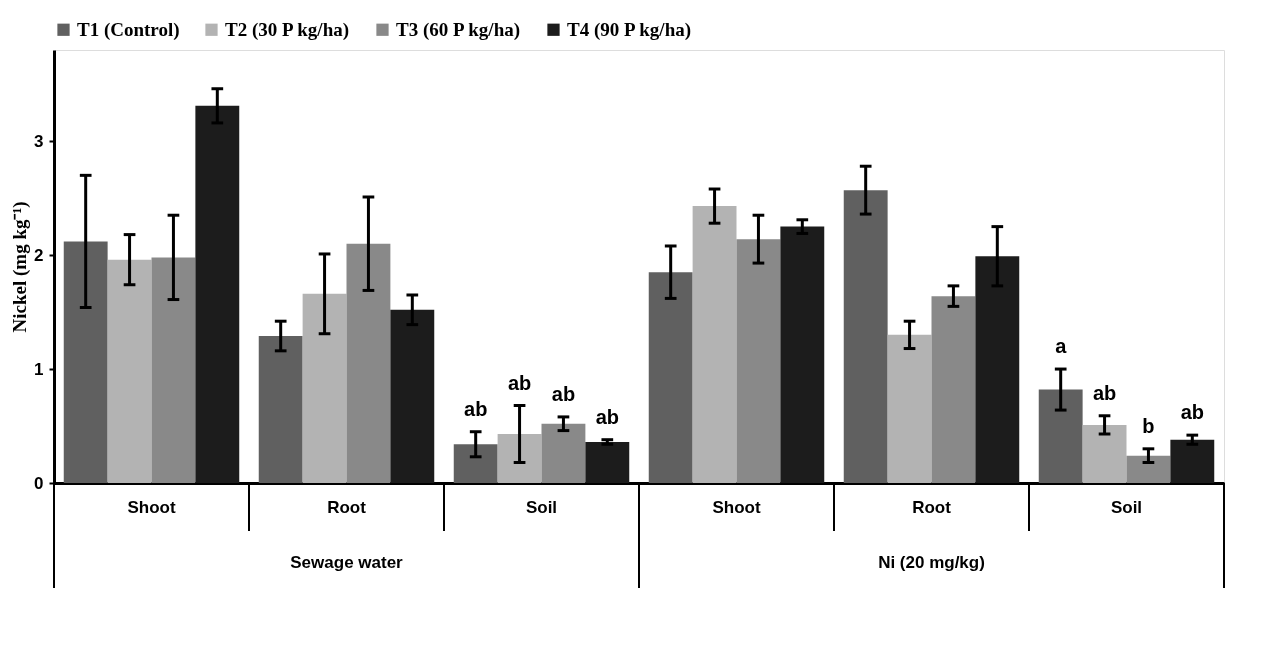  I want to click on y-tick-label: 1, so click(39, 369).